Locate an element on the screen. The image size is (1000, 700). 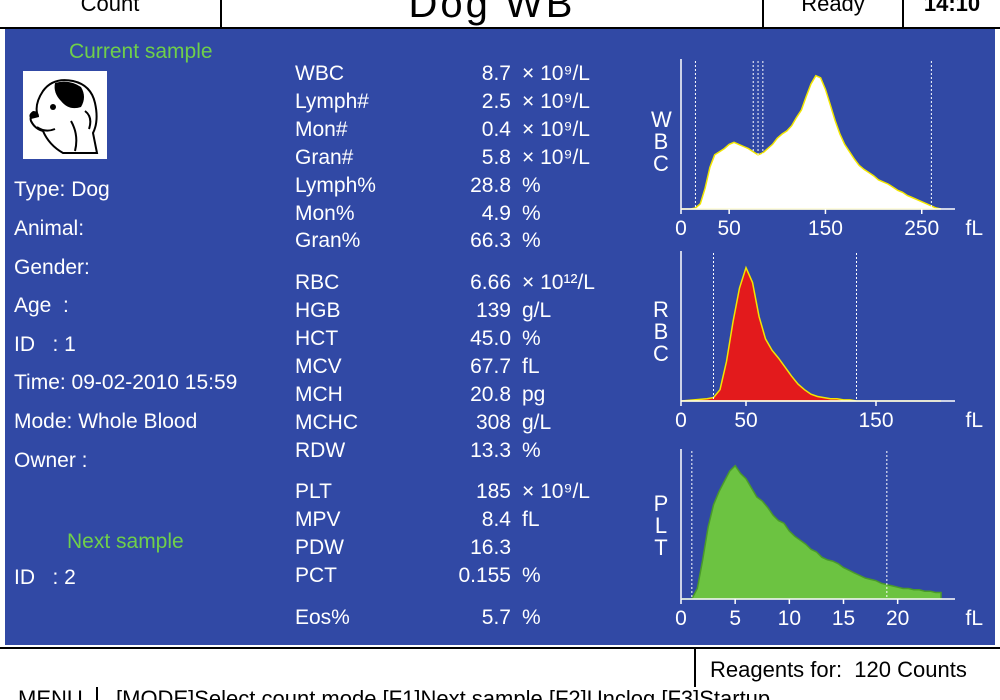
param-name: Eos% is located at coordinates (322, 617).